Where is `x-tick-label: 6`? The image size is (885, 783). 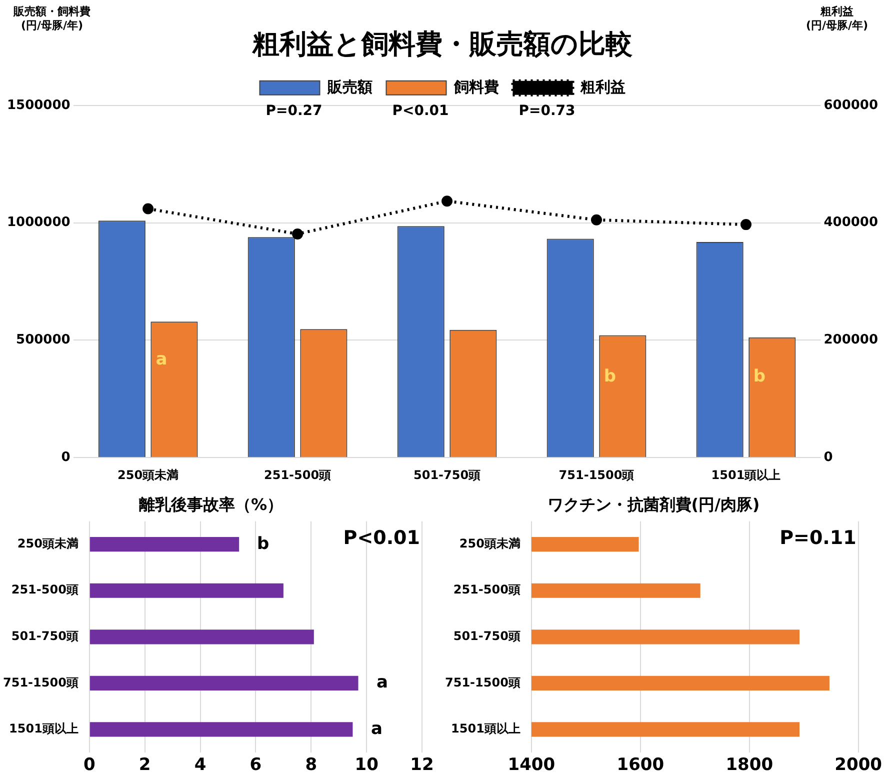
x-tick-label: 6 is located at coordinates (256, 765).